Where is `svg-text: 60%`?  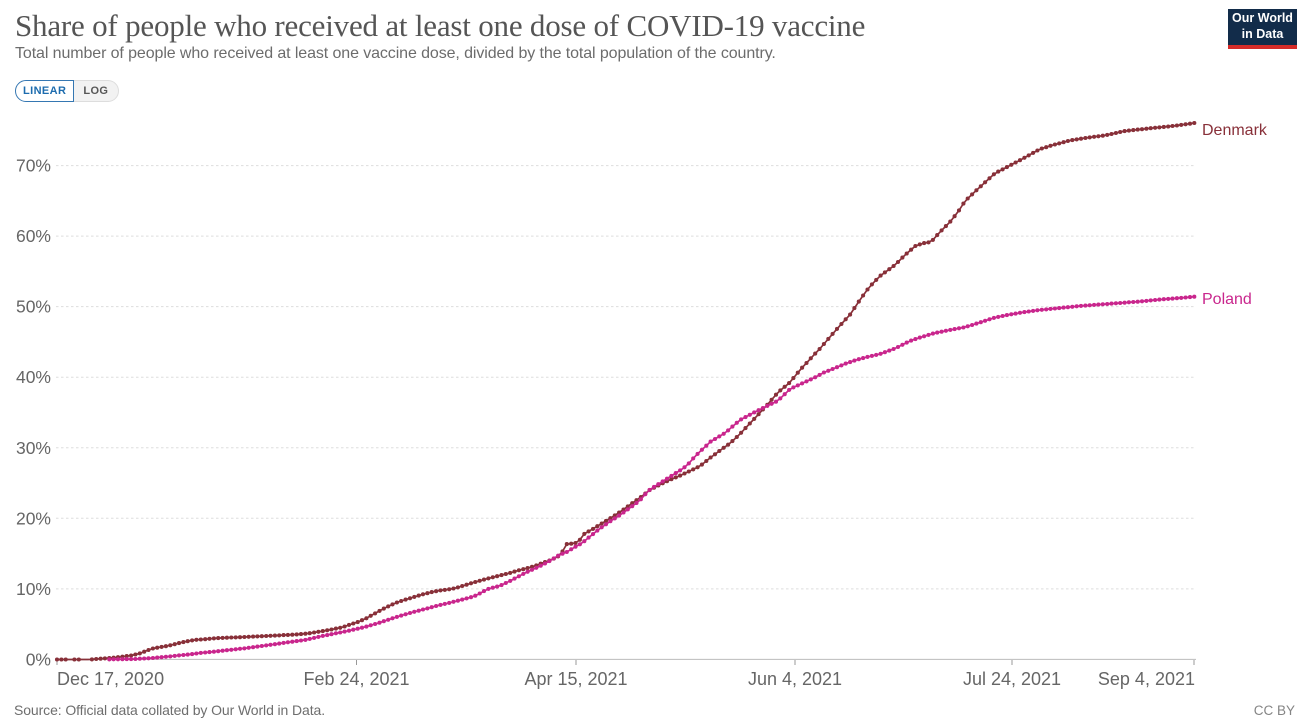 svg-text: 60% is located at coordinates (33, 236).